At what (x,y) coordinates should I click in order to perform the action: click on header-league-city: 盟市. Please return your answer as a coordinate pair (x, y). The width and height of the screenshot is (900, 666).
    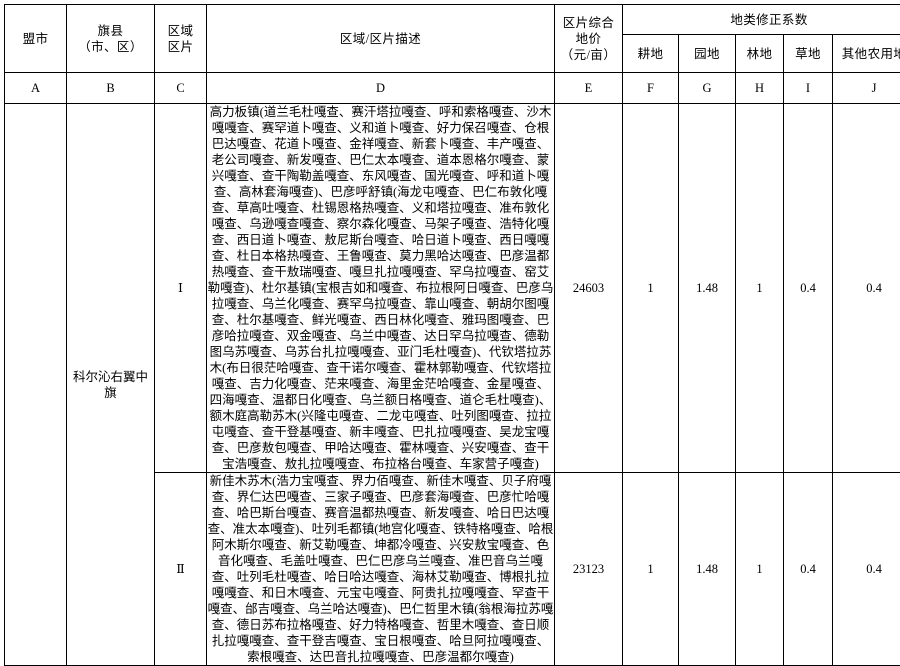
    Looking at the image, I should click on (36, 39).